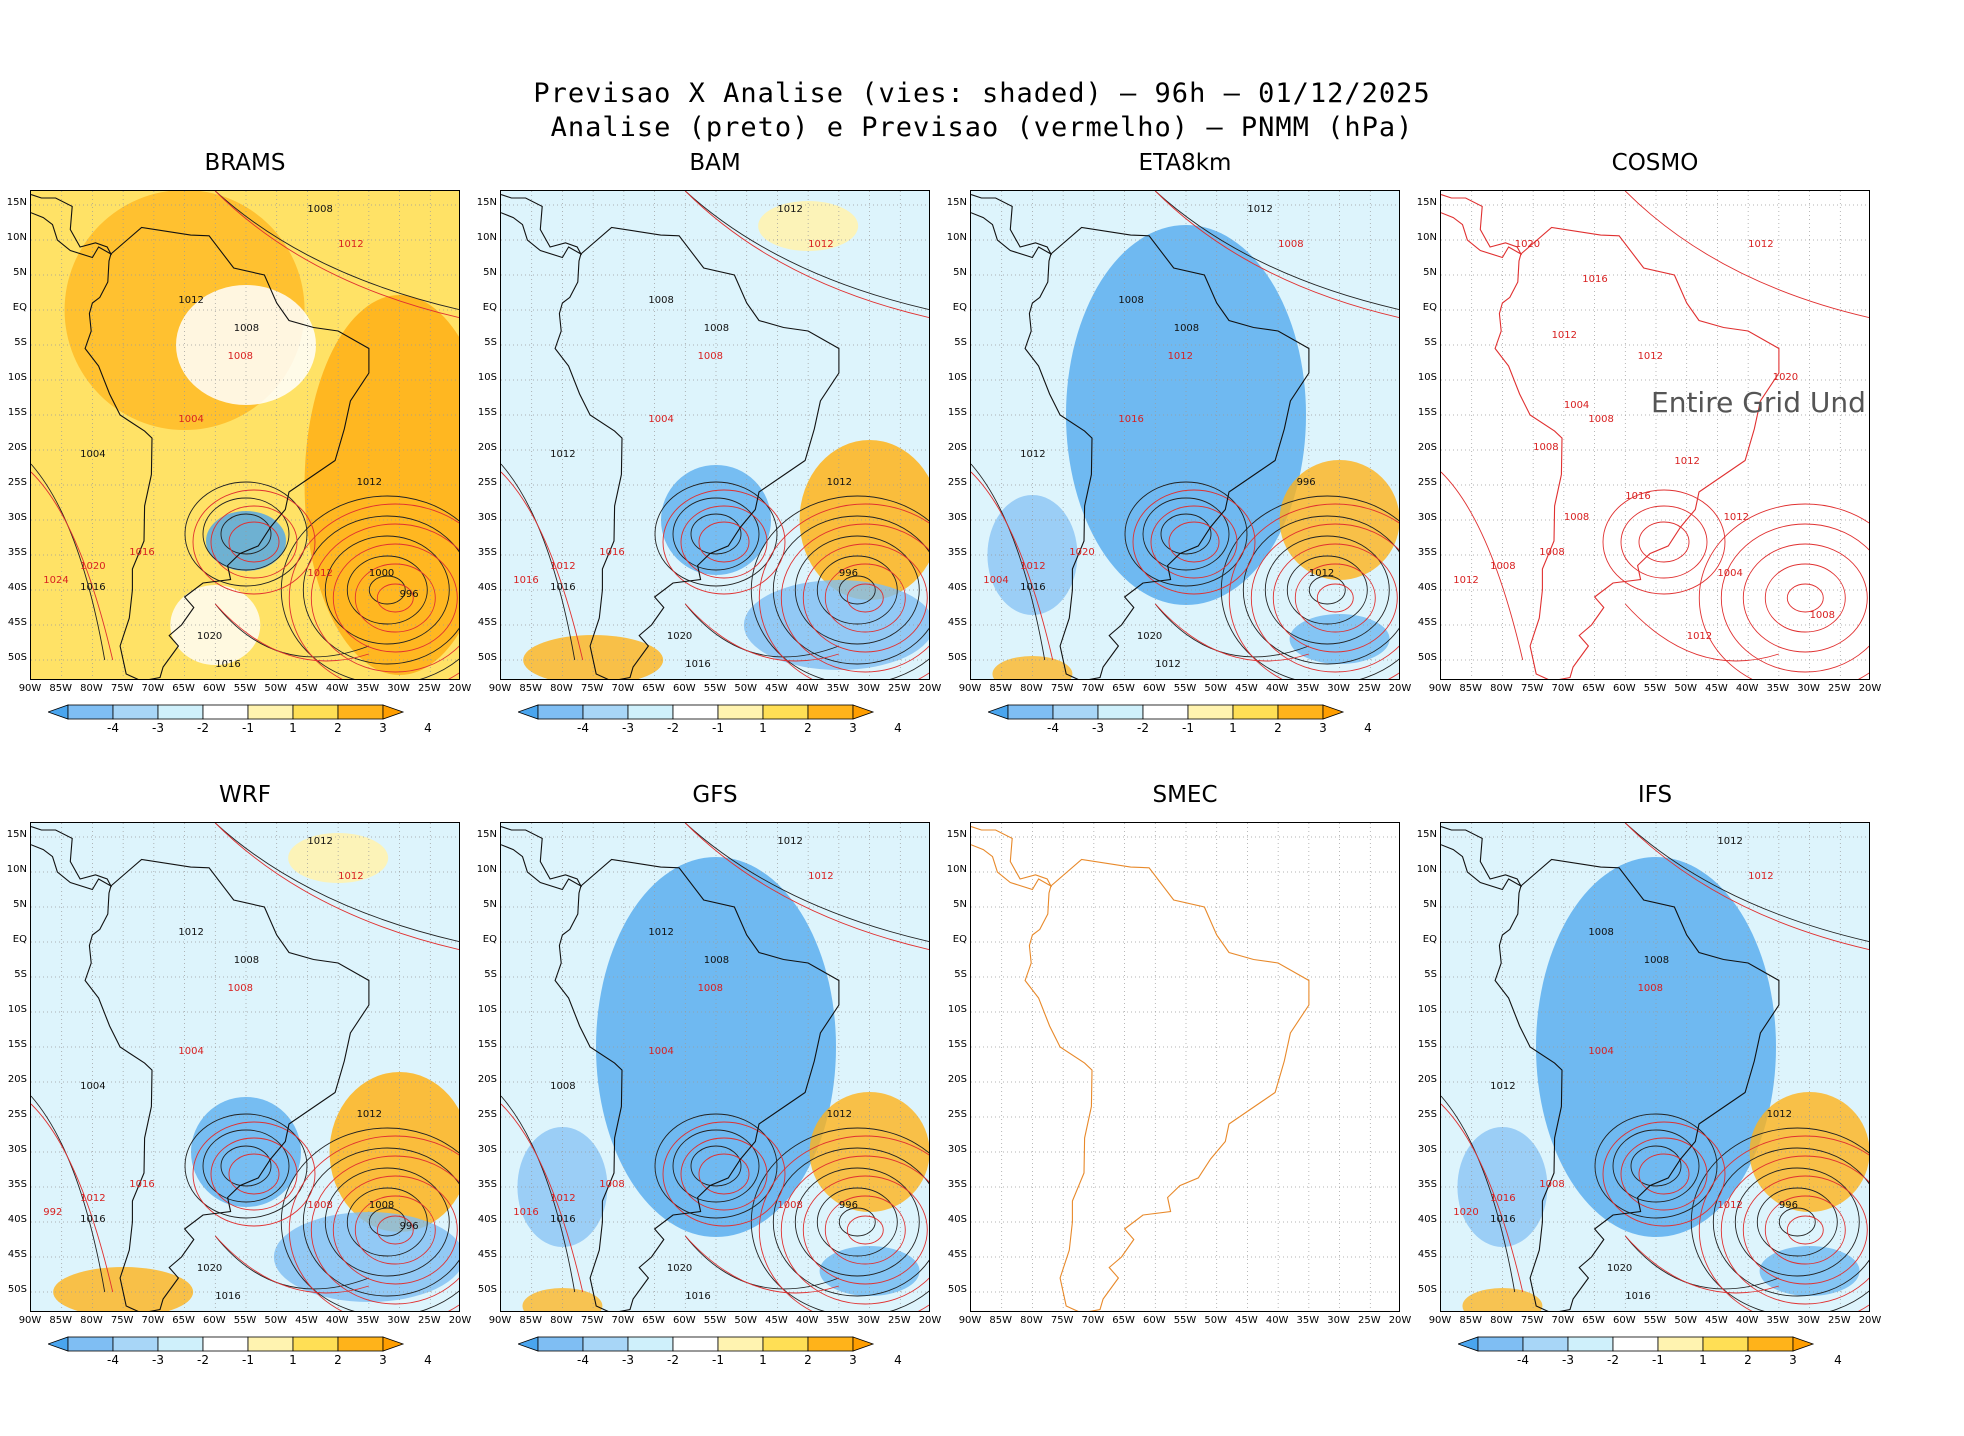 The height and width of the screenshot is (1436, 1964). Describe the element at coordinates (61, 1320) in the screenshot. I see `lon-tick-label: 85W` at that location.